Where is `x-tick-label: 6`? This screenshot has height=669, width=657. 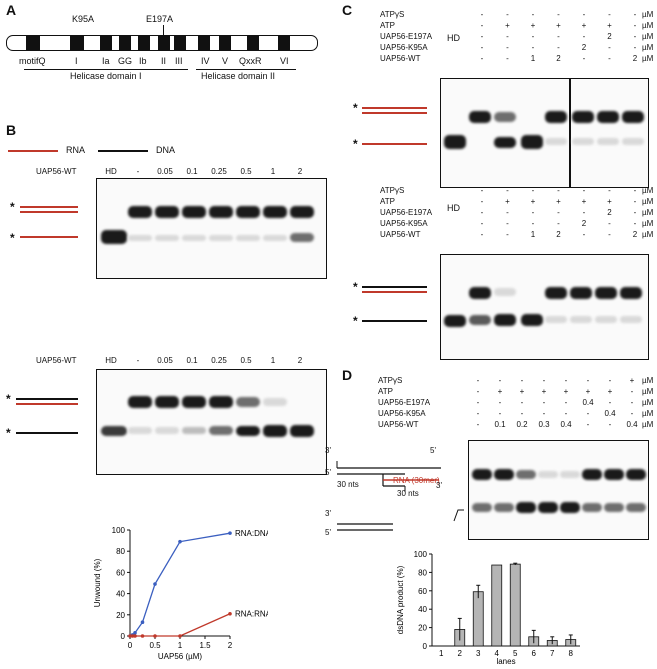
x-tick-label: 6 is located at coordinates (534, 653).